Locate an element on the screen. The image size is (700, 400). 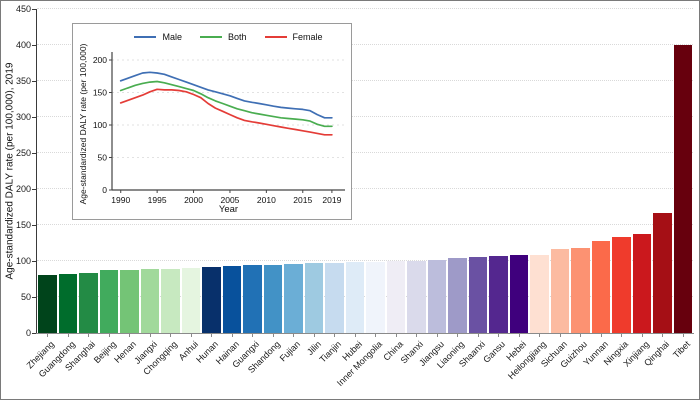
bar-yunnan is located at coordinates (600, 286).